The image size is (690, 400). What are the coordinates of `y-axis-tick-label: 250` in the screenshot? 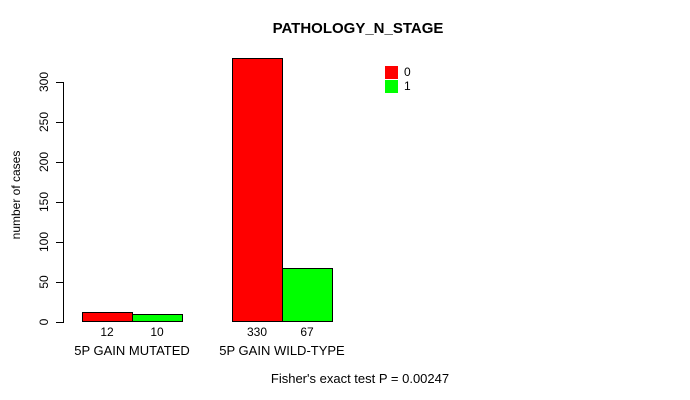 It's located at (44, 122).